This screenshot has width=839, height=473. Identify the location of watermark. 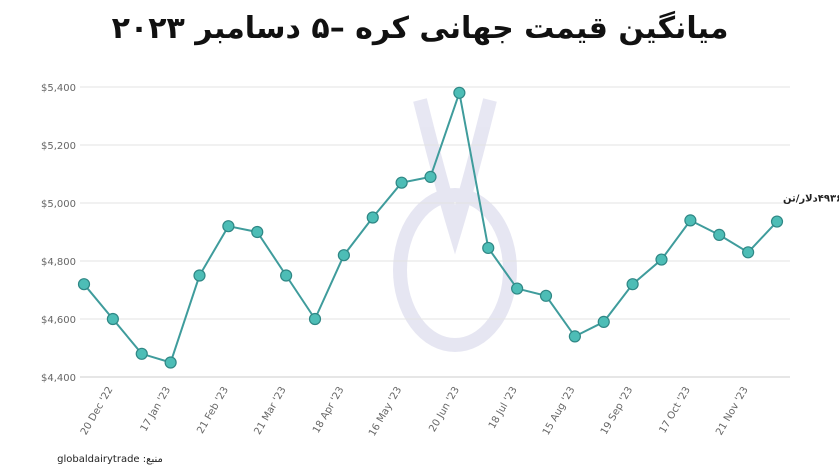
(455, 225).